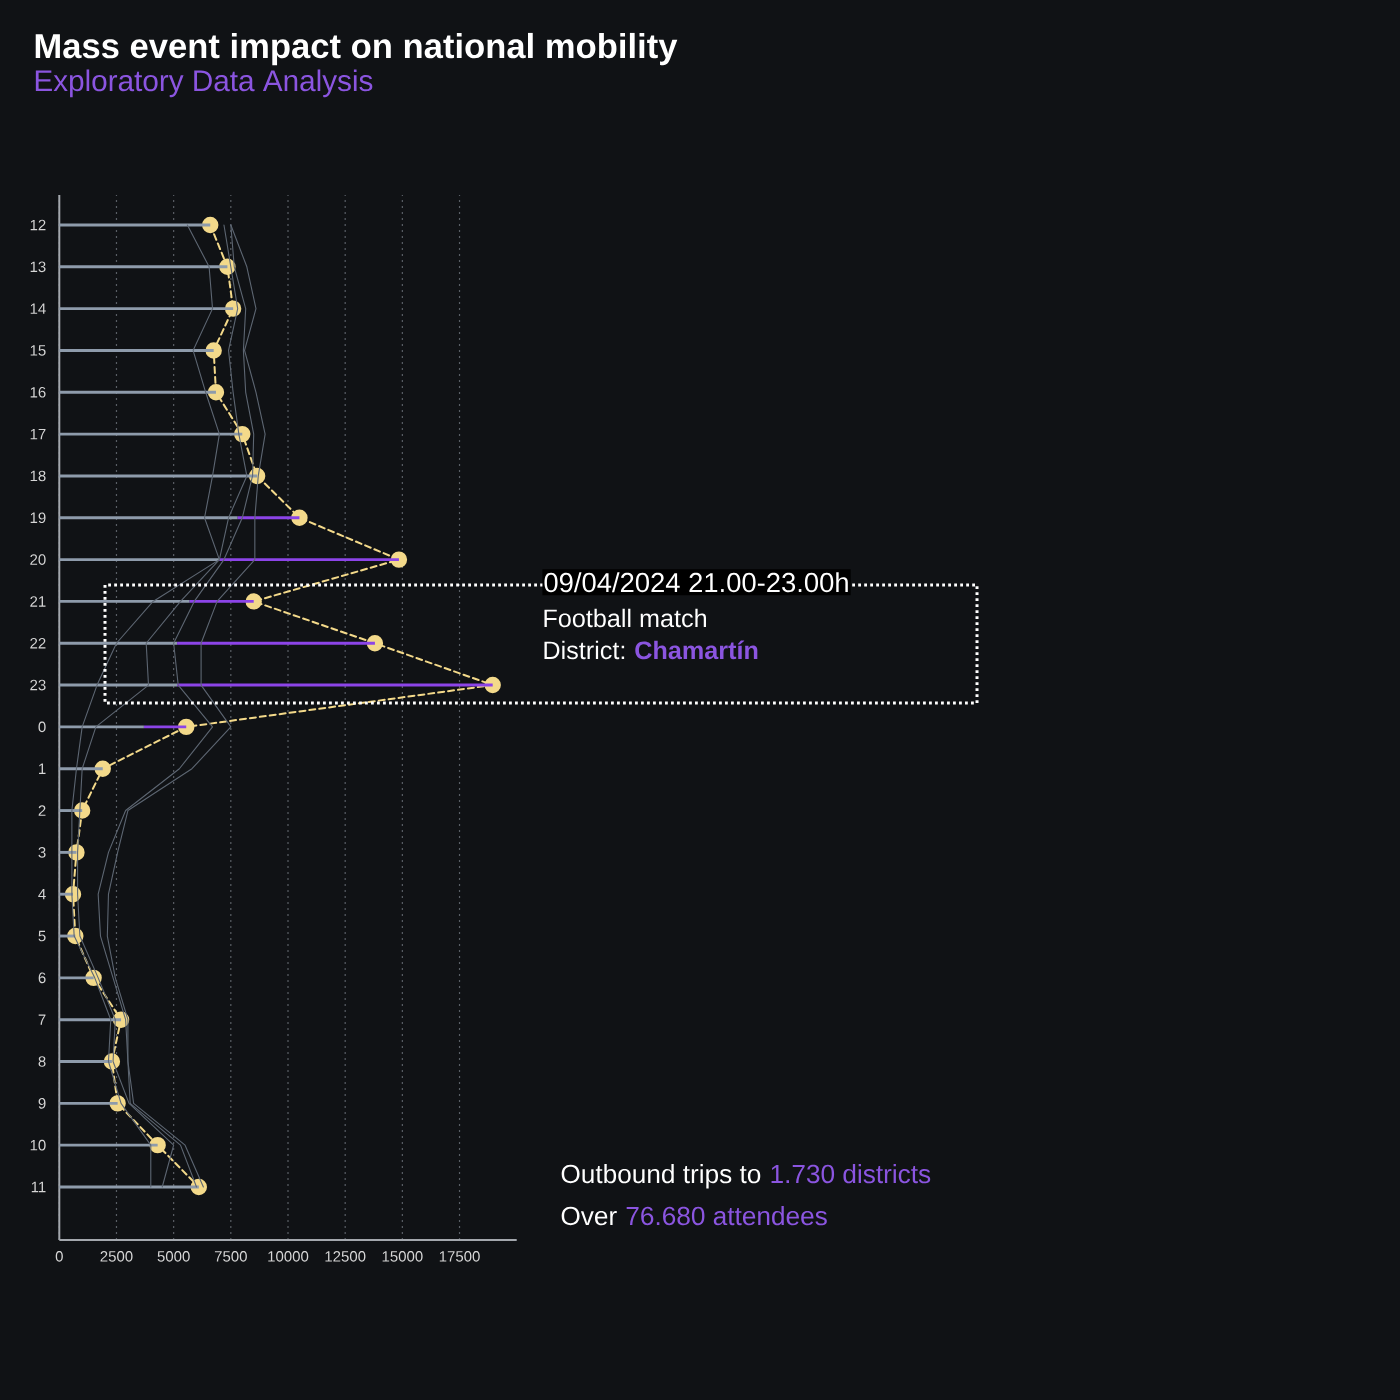  Describe the element at coordinates (42, 894) in the screenshot. I see `y-tick-label: 4` at that location.